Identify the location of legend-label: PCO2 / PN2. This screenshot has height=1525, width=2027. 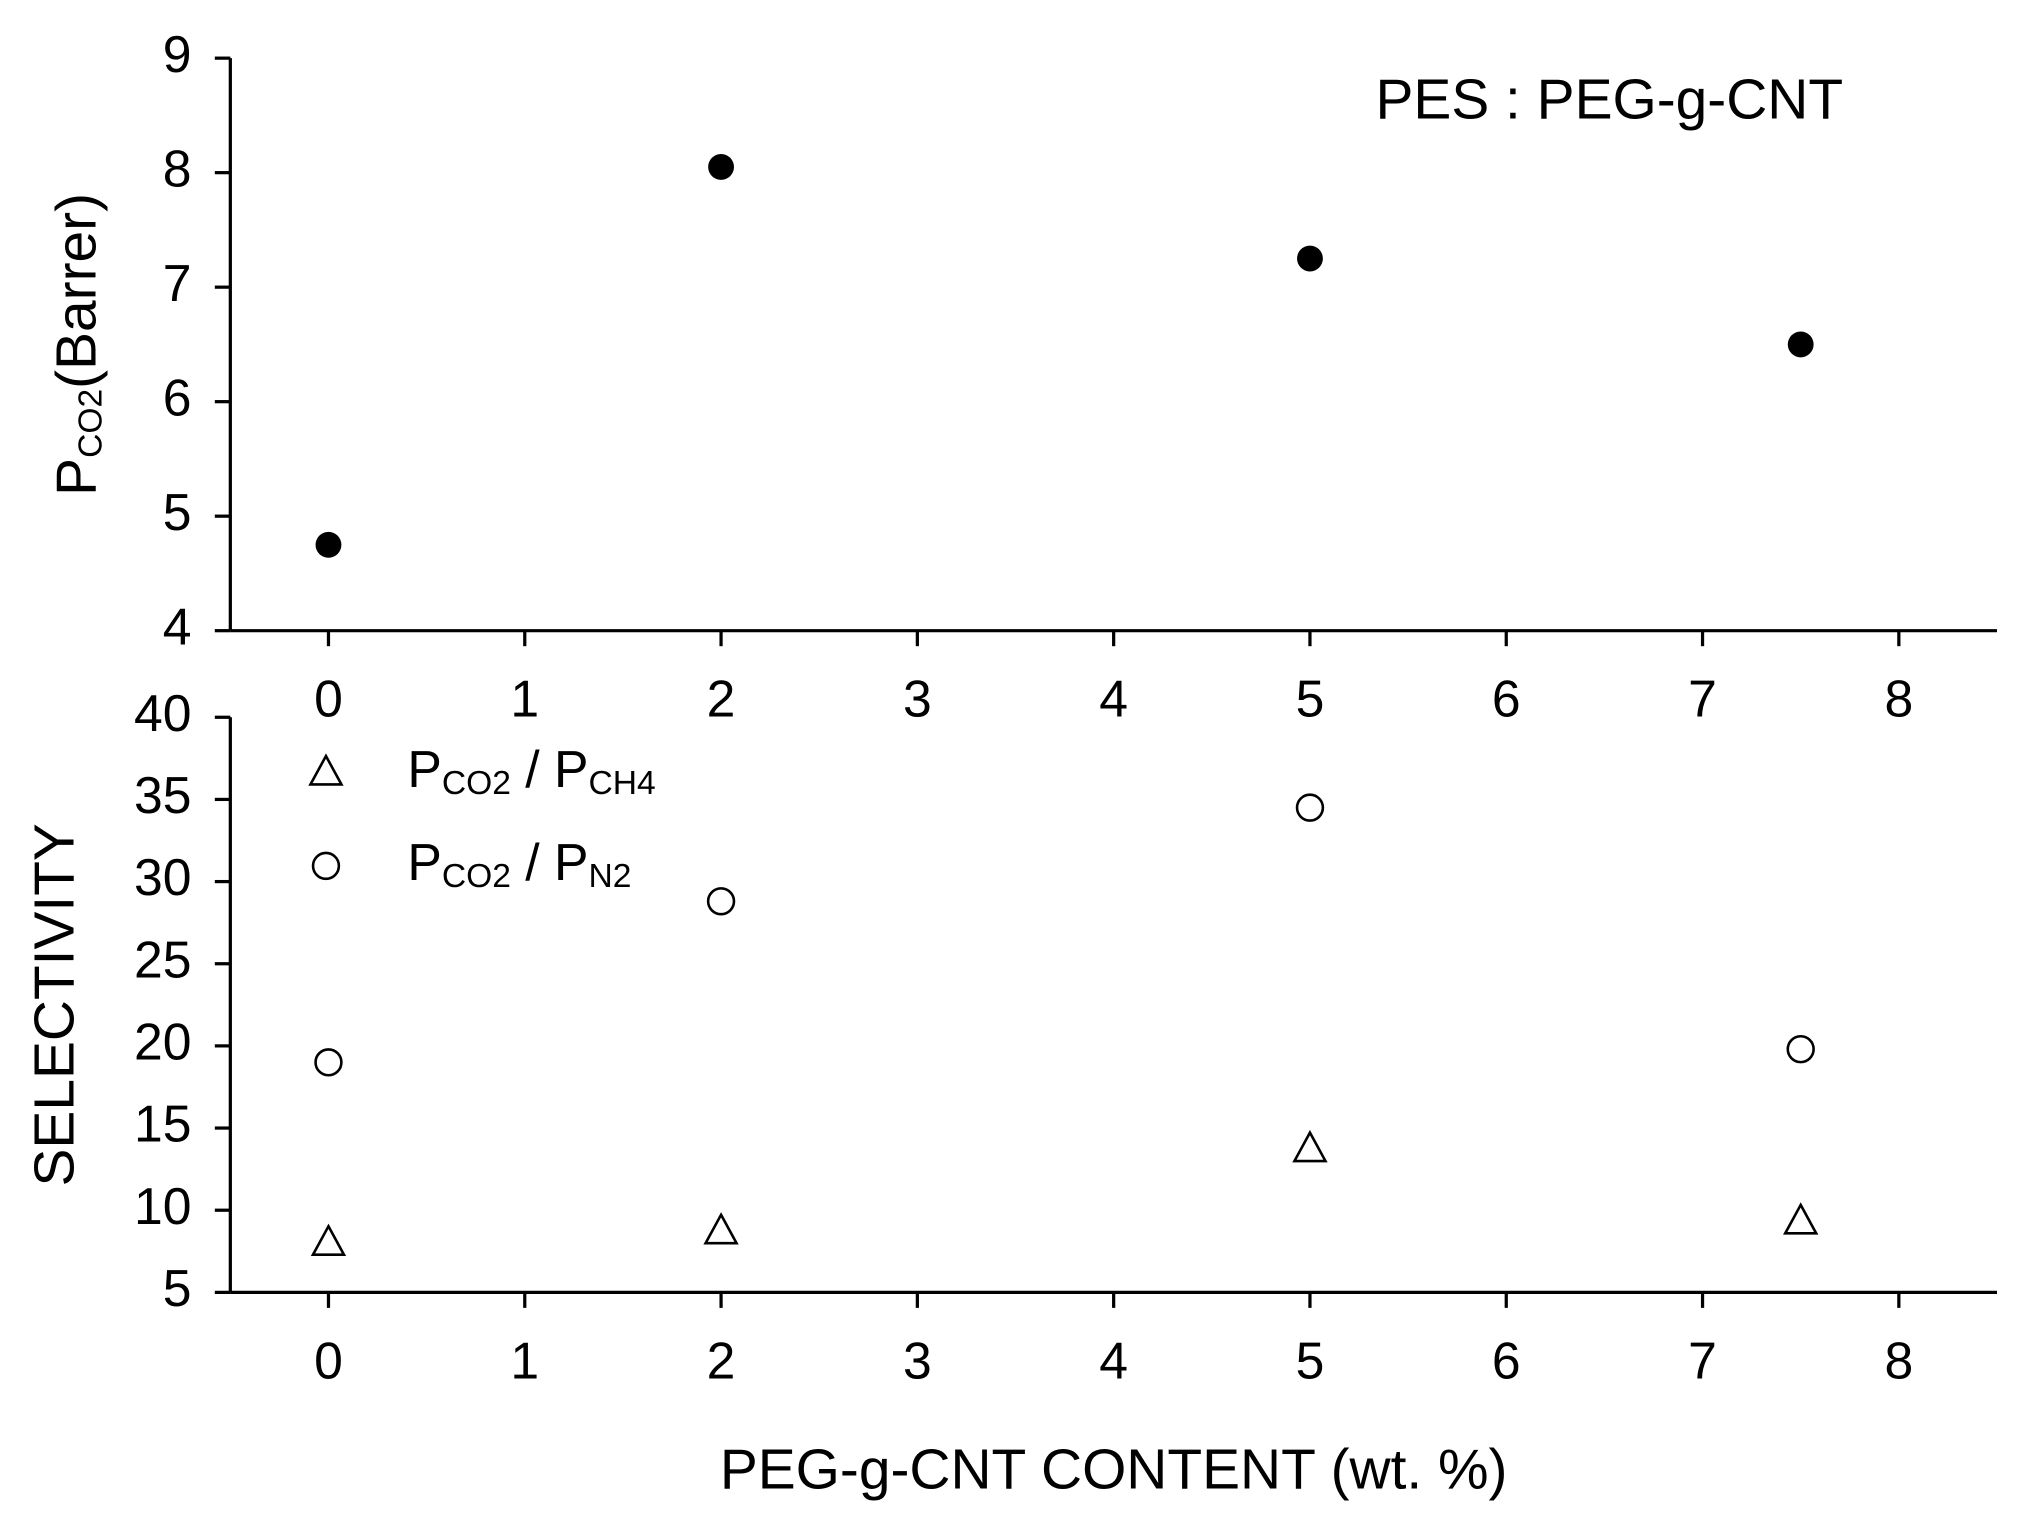
(519, 864).